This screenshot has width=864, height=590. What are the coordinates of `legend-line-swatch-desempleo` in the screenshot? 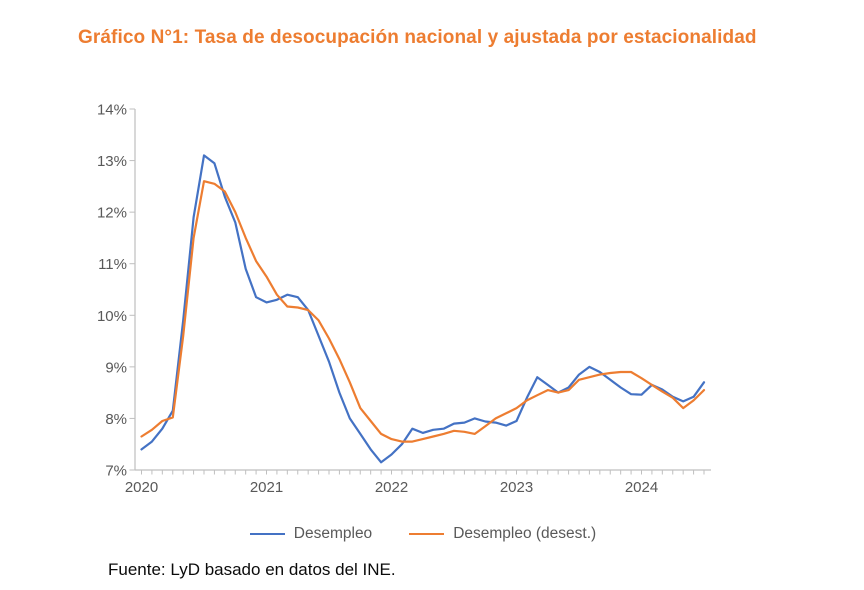 It's located at (267, 534).